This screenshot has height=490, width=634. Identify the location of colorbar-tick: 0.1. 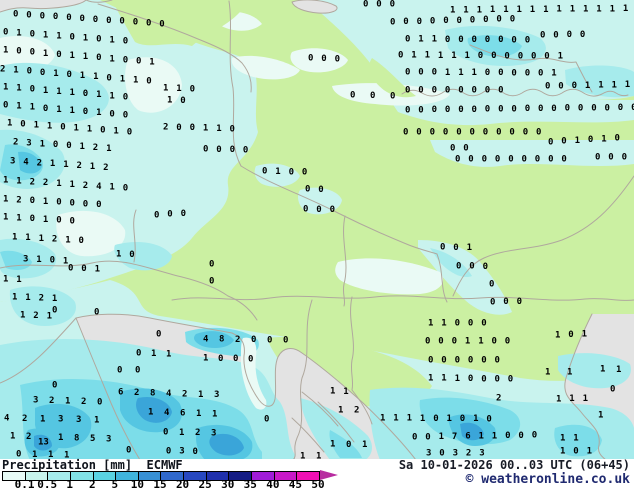
(24, 484).